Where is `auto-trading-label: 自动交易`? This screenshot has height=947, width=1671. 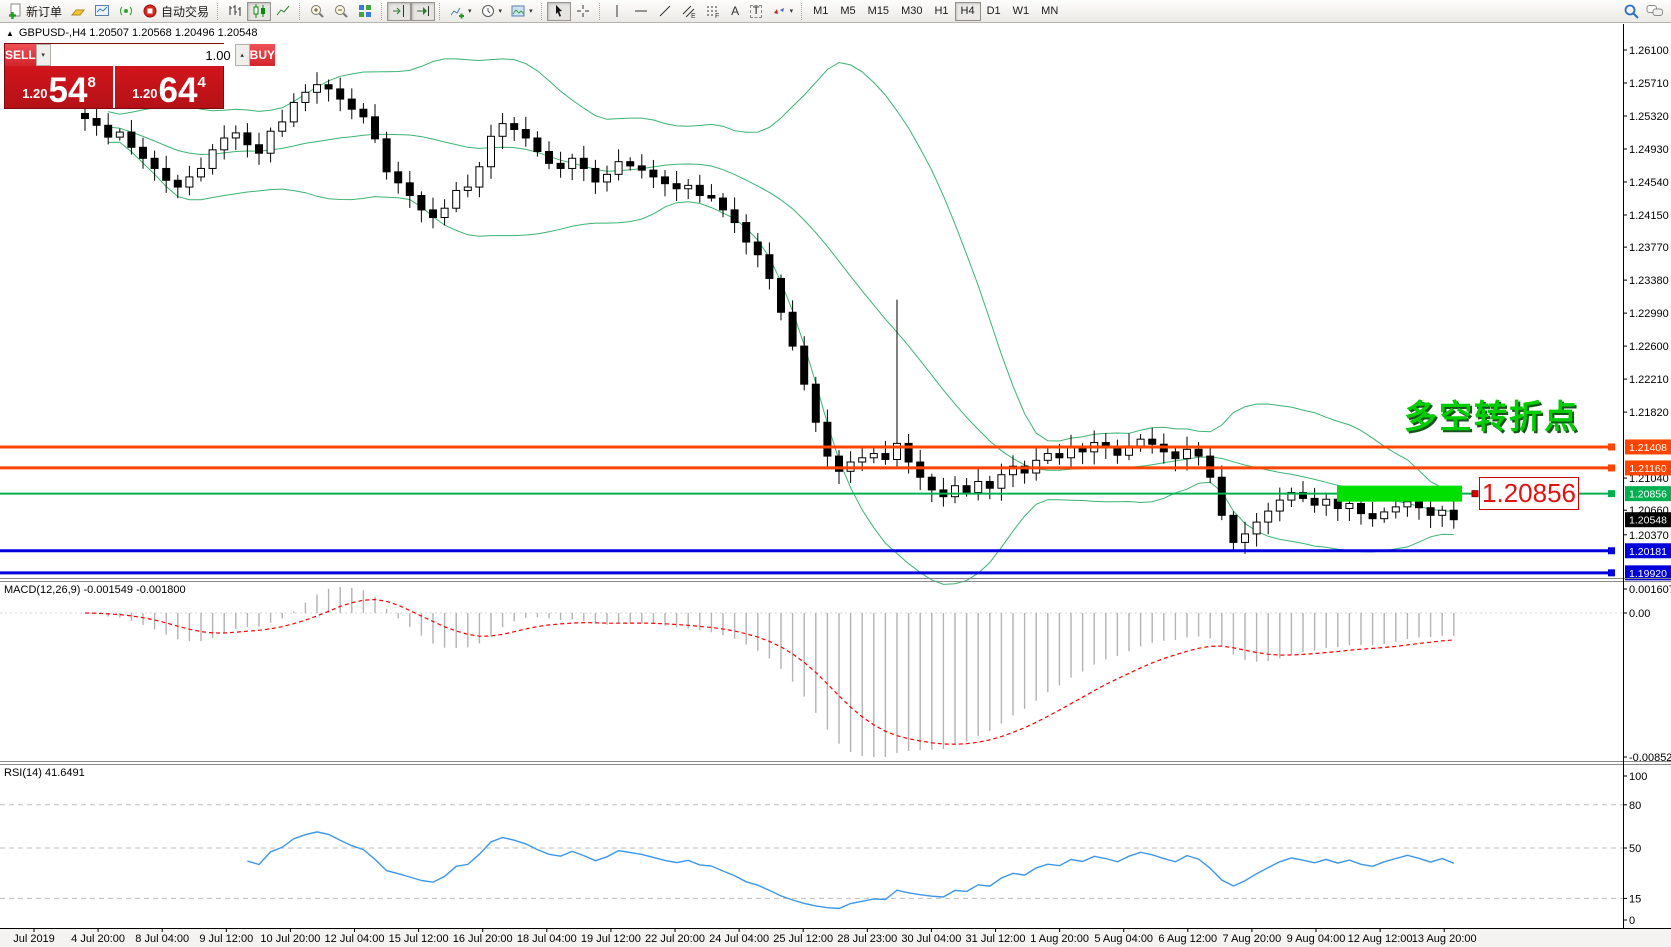 auto-trading-label: 自动交易 is located at coordinates (185, 11).